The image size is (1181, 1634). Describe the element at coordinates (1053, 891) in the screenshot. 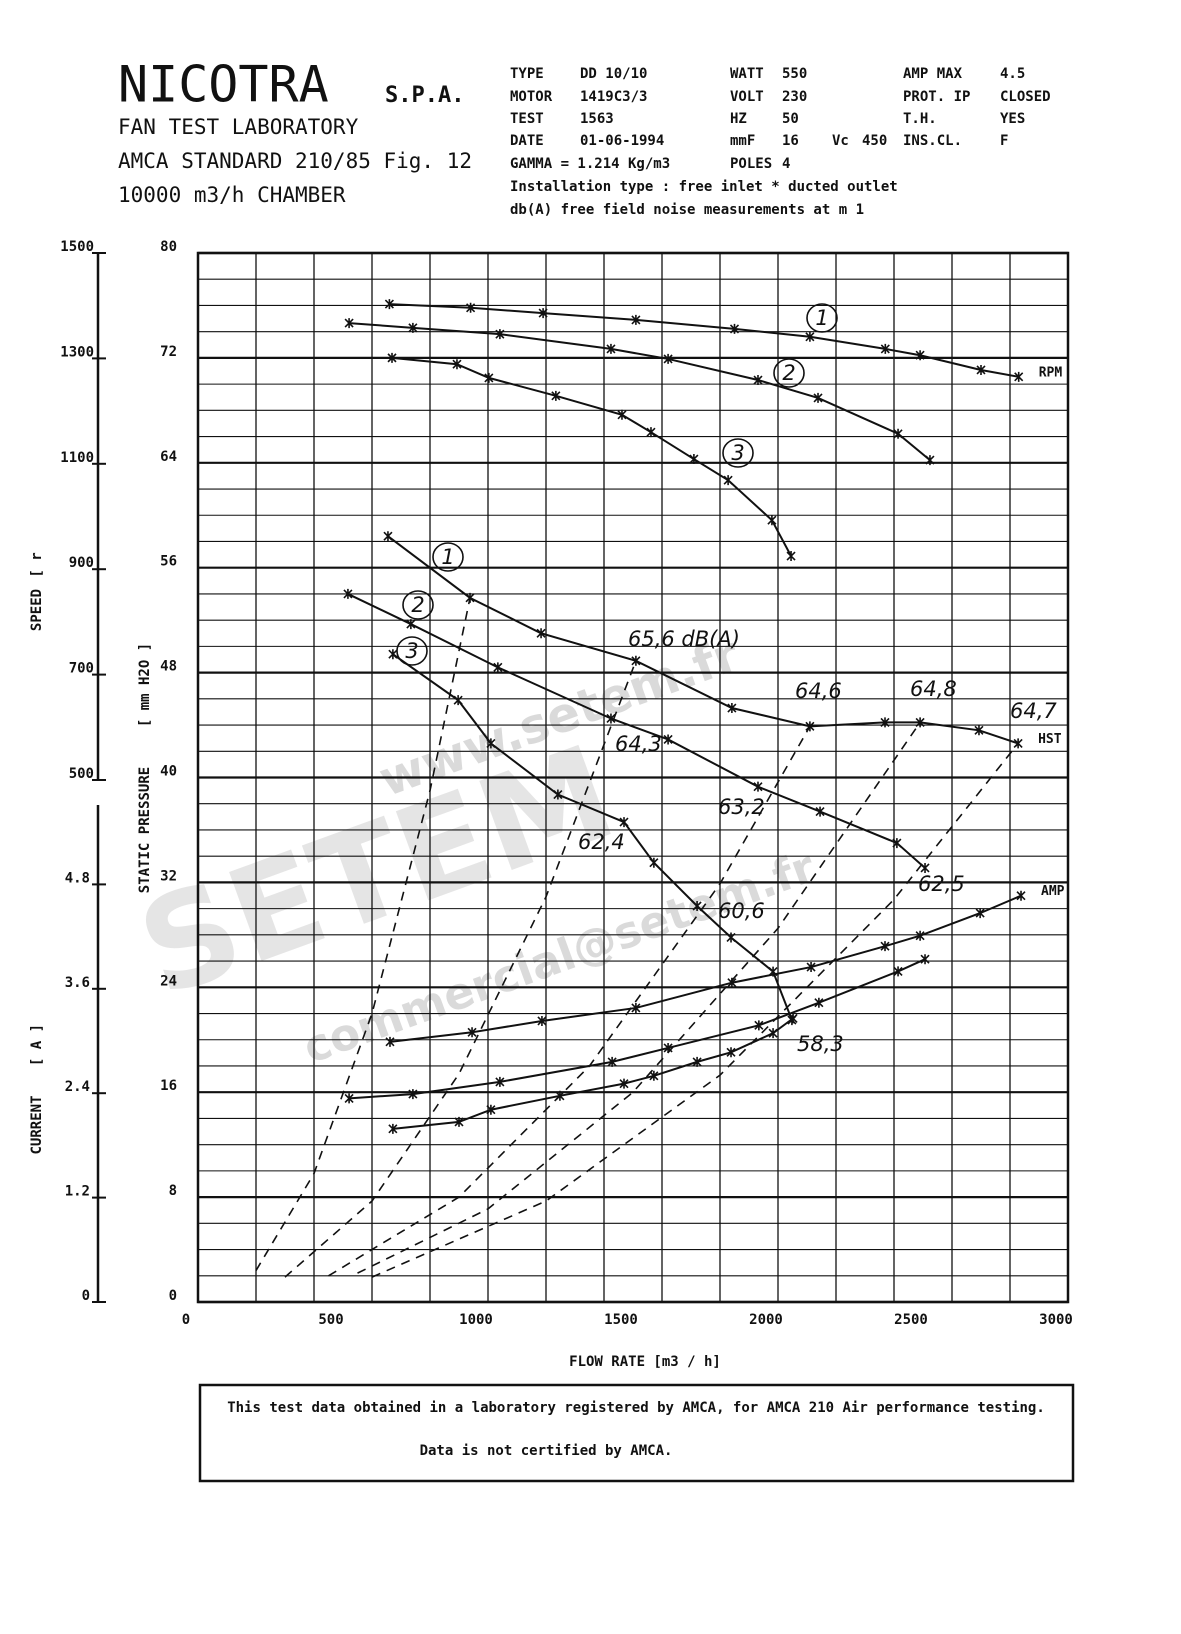

I see `curve-end-label: AMP` at that location.